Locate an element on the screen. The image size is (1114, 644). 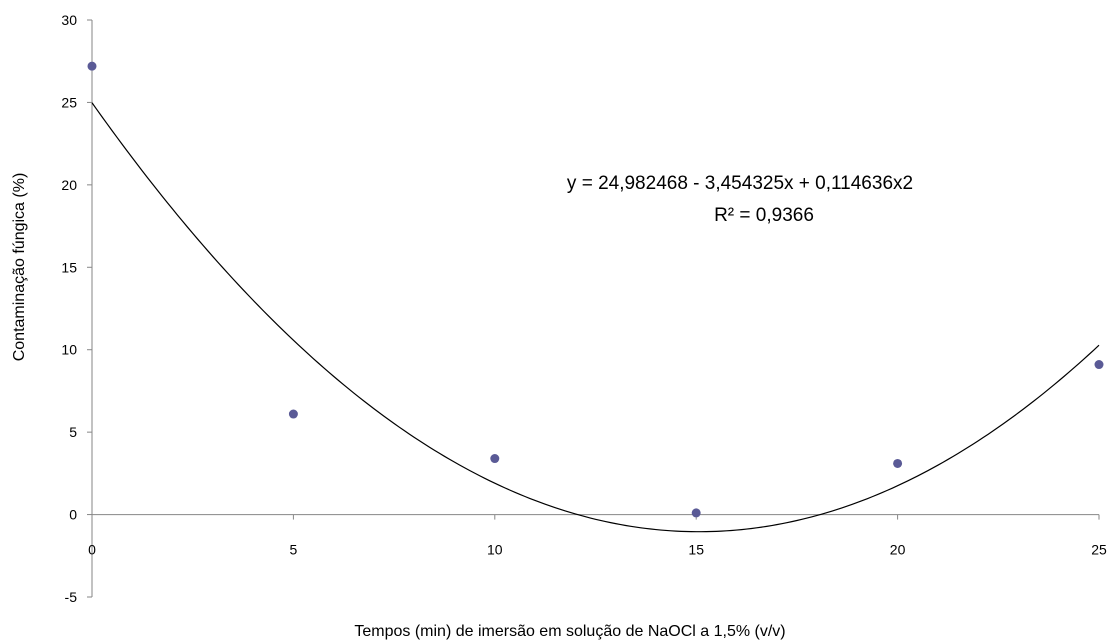
y-tick-label: 10 is located at coordinates (69, 350).